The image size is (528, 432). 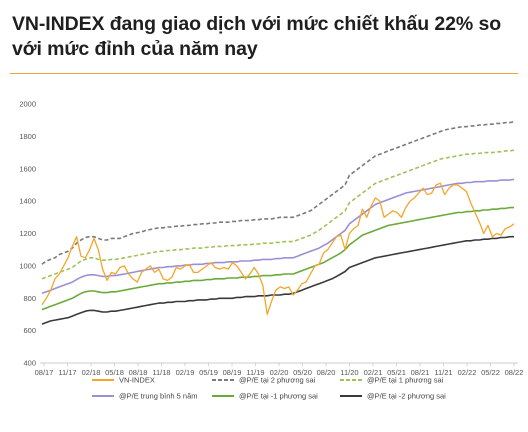 What do you see at coordinates (490, 372) in the screenshot?
I see `x-tick-label-19: 05/22` at bounding box center [490, 372].